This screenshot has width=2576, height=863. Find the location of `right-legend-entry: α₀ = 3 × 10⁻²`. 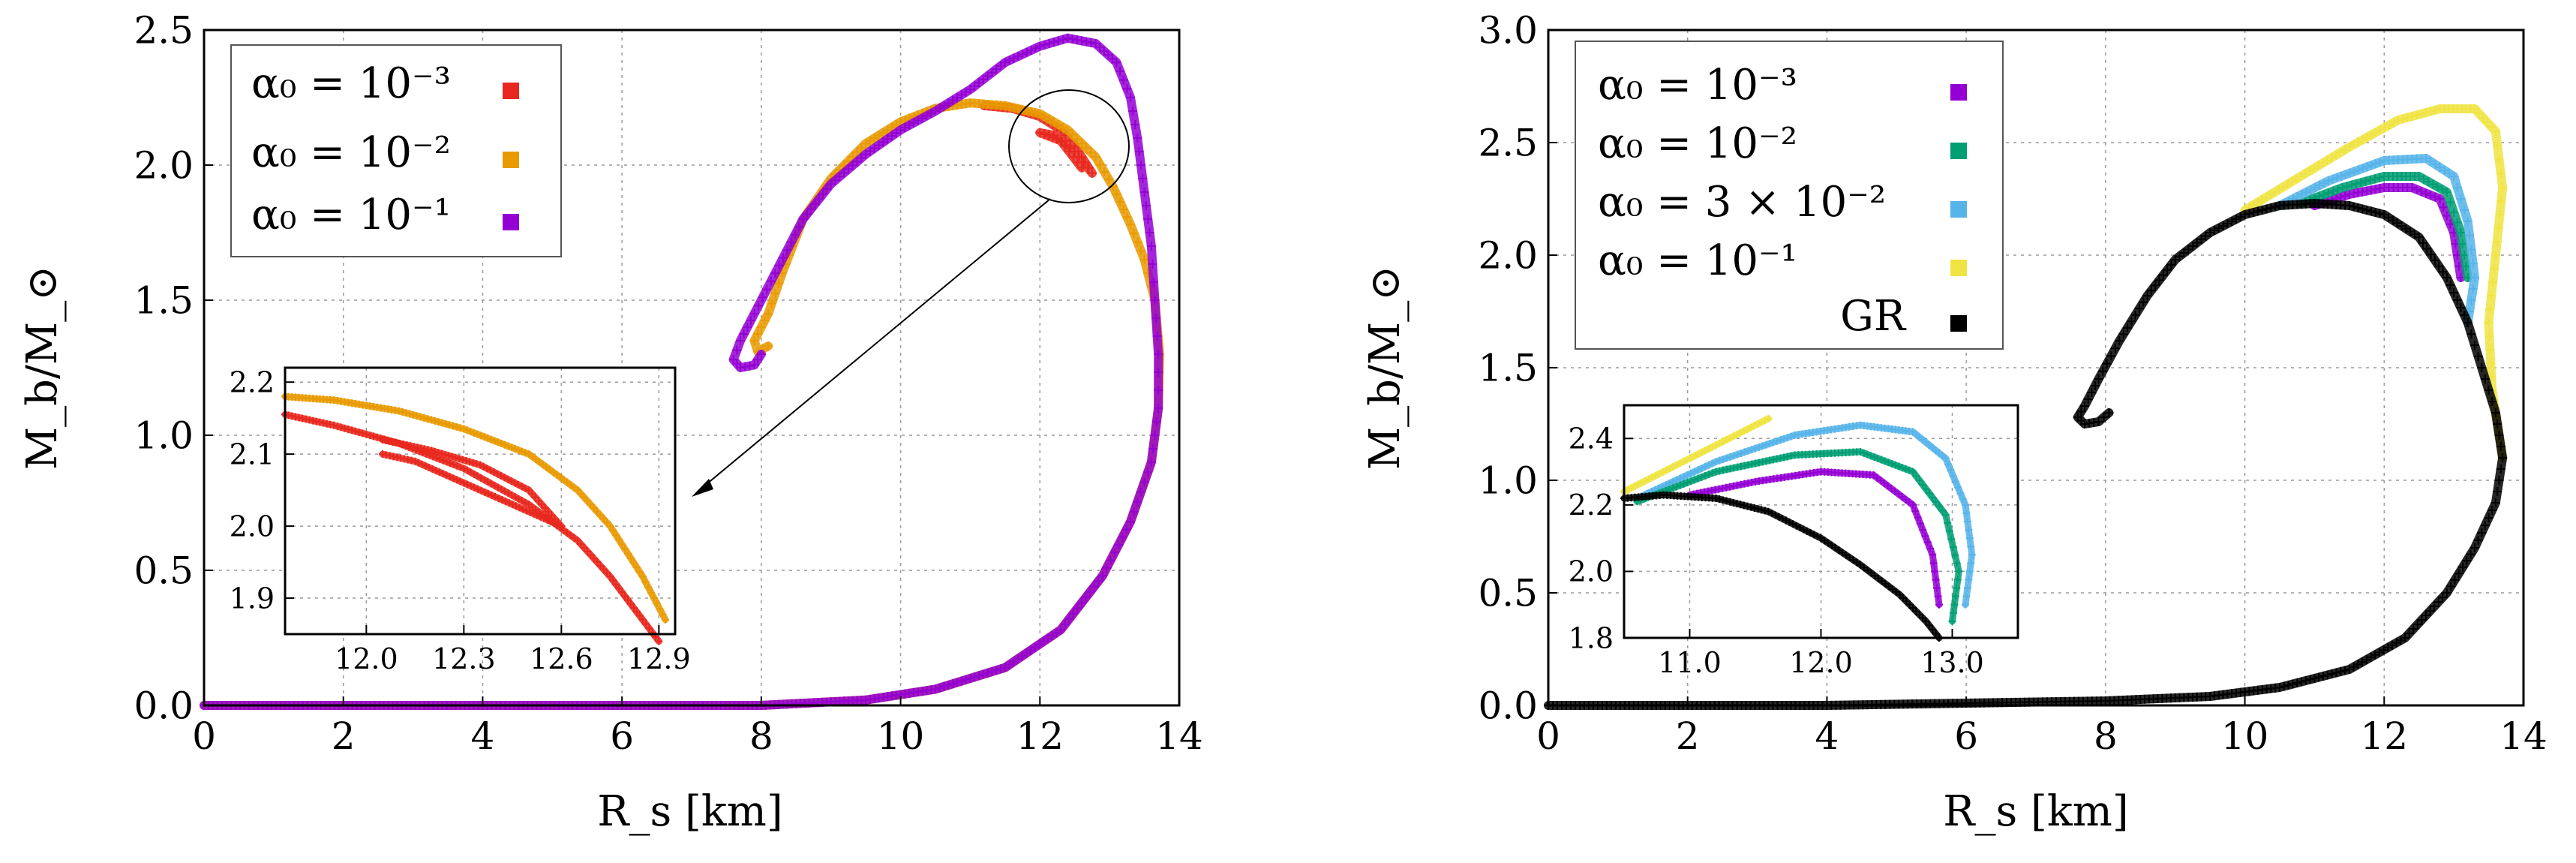

right-legend-entry: α₀ = 3 × 10⁻² is located at coordinates (1782, 203).